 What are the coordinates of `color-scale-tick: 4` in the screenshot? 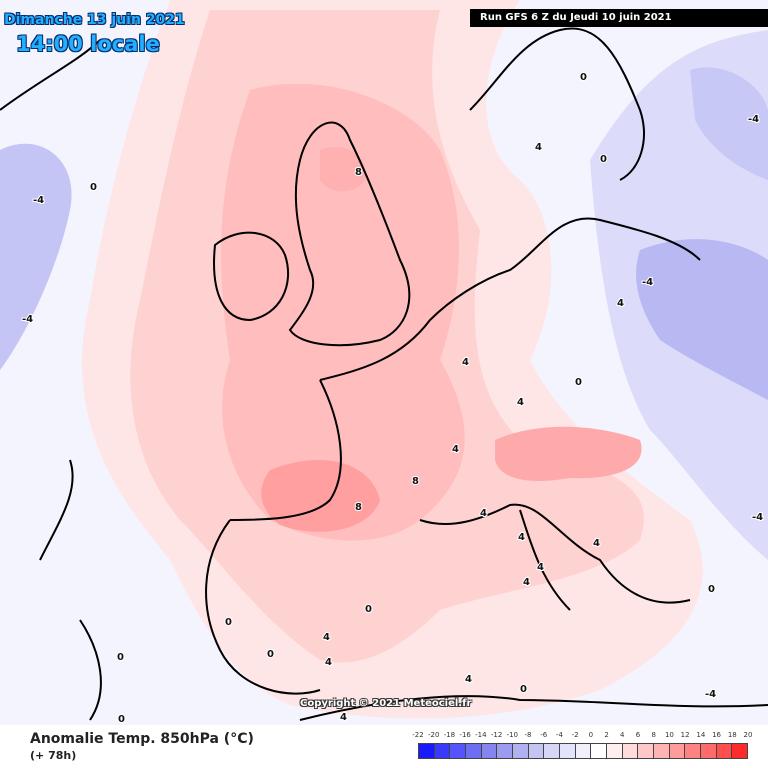 It's located at (622, 735).